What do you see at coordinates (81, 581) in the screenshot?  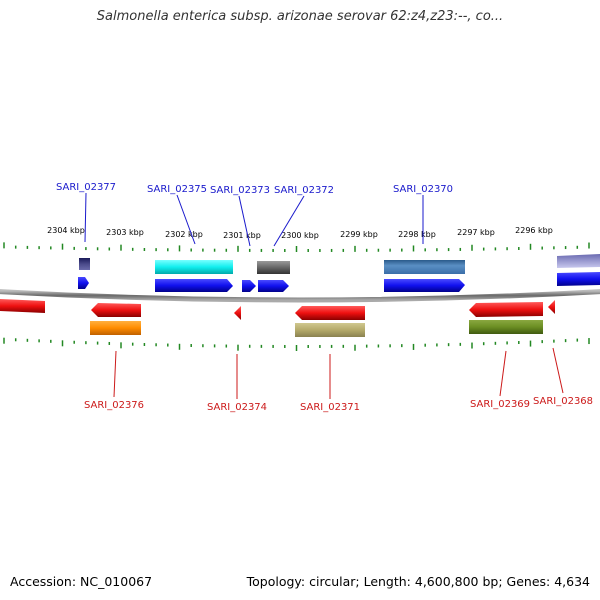 I see `accession-text: Accession: NC_010067` at bounding box center [81, 581].